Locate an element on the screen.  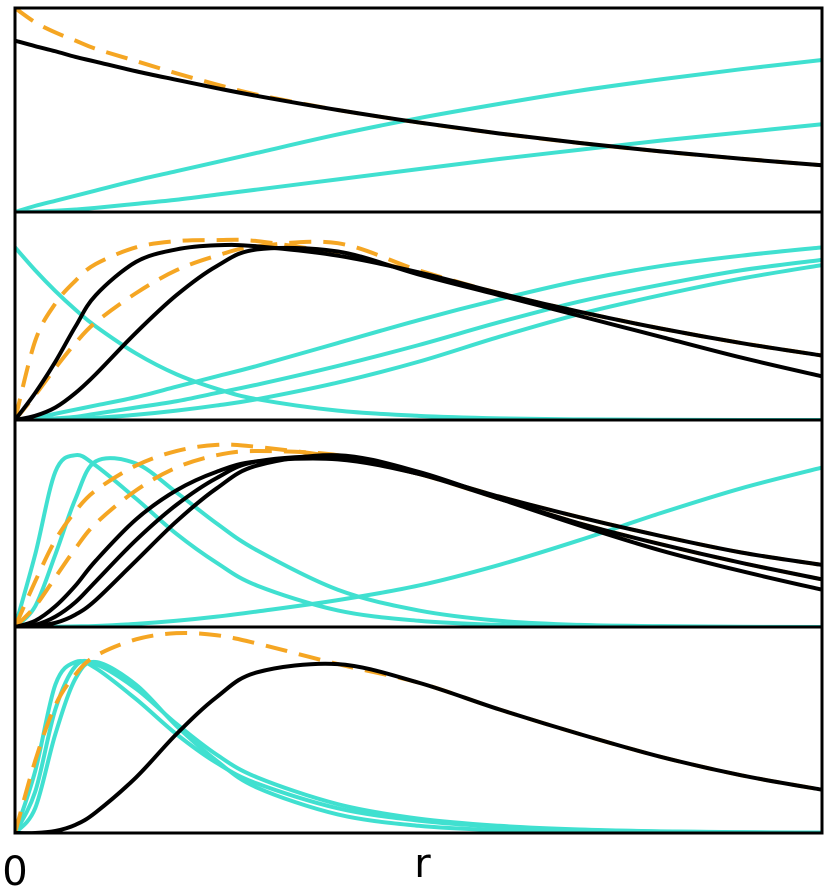
x-tick-label: 0 is located at coordinates (14, 872).